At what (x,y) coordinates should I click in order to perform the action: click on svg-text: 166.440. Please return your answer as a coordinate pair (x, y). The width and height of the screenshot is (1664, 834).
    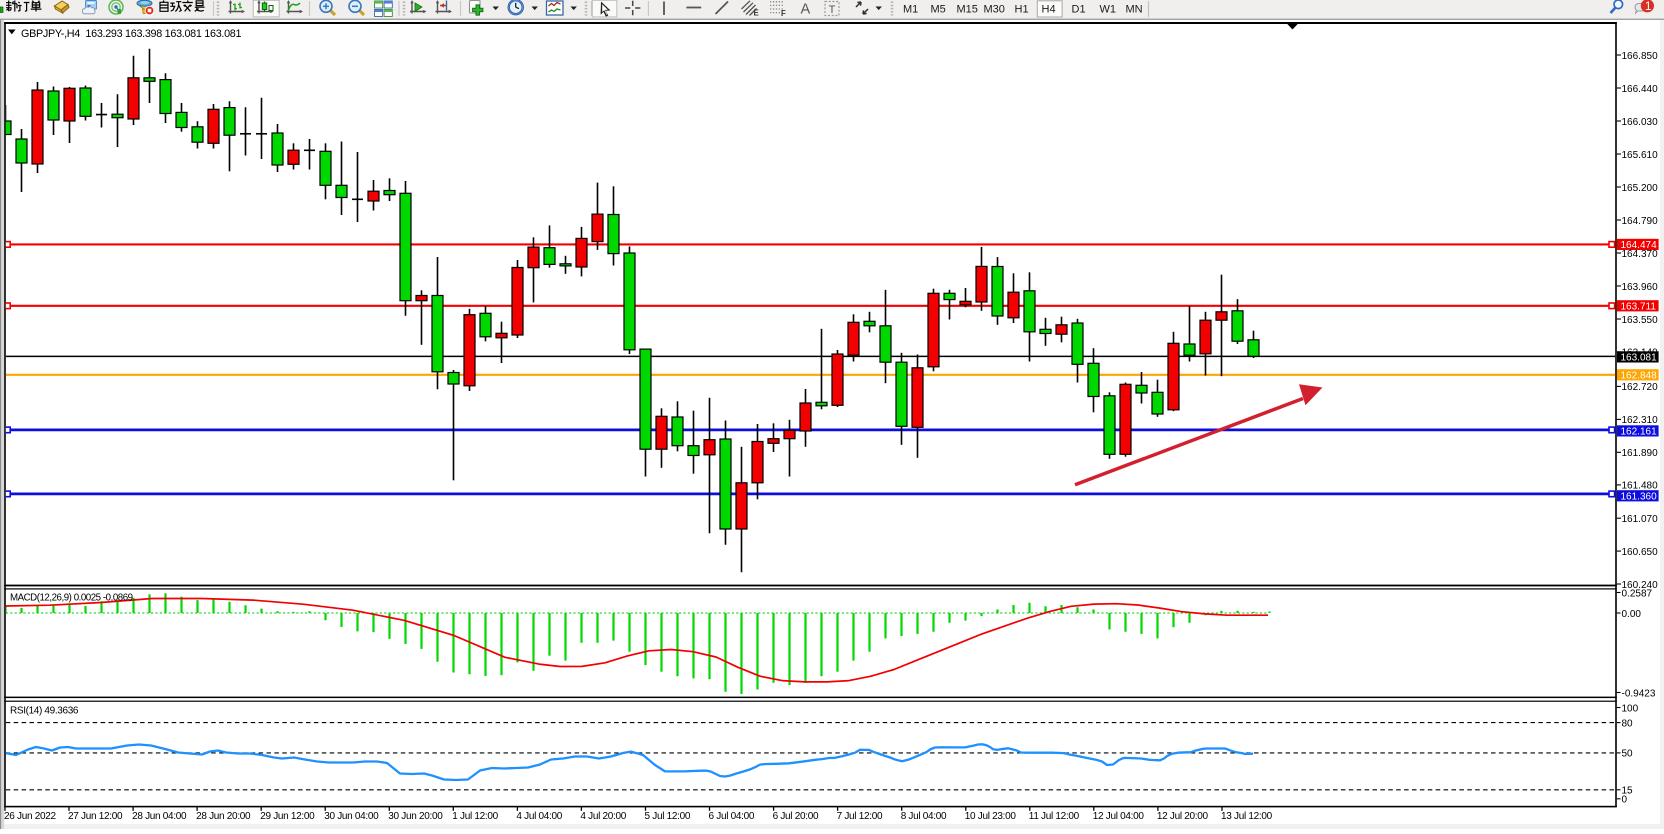
    Looking at the image, I should click on (1640, 89).